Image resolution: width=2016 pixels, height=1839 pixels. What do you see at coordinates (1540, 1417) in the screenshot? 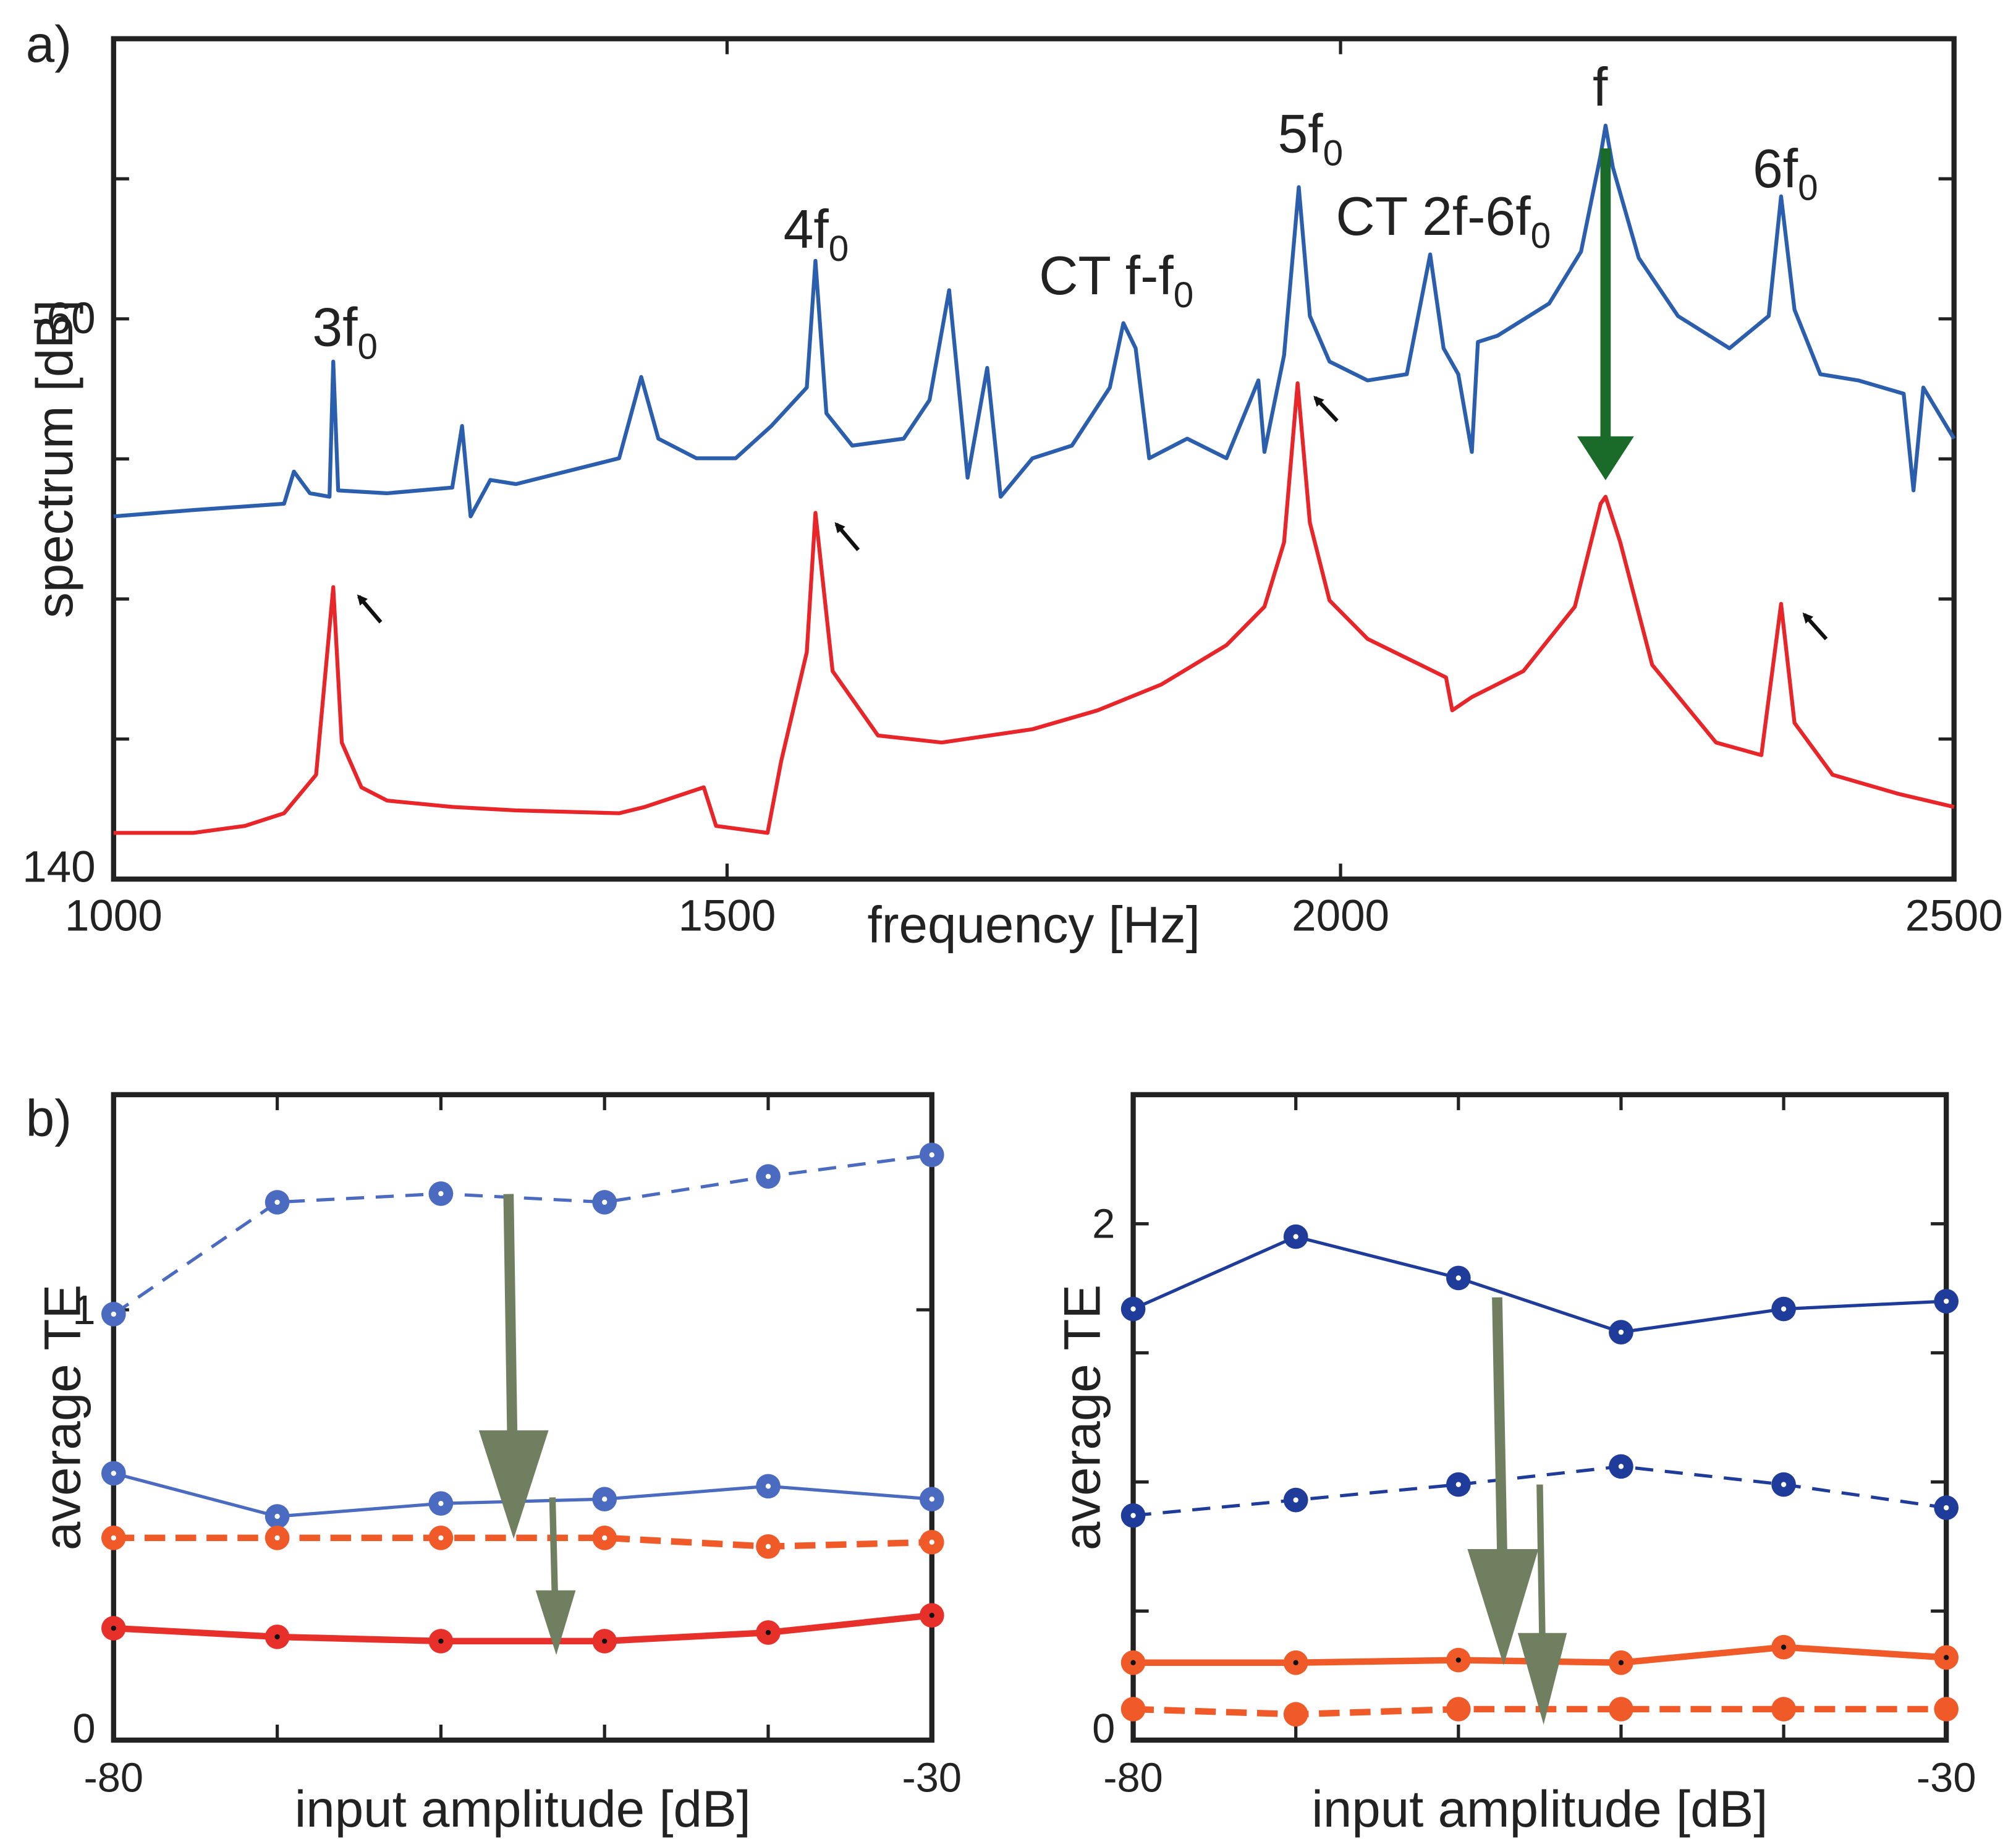
I see `plot-frame` at bounding box center [1540, 1417].